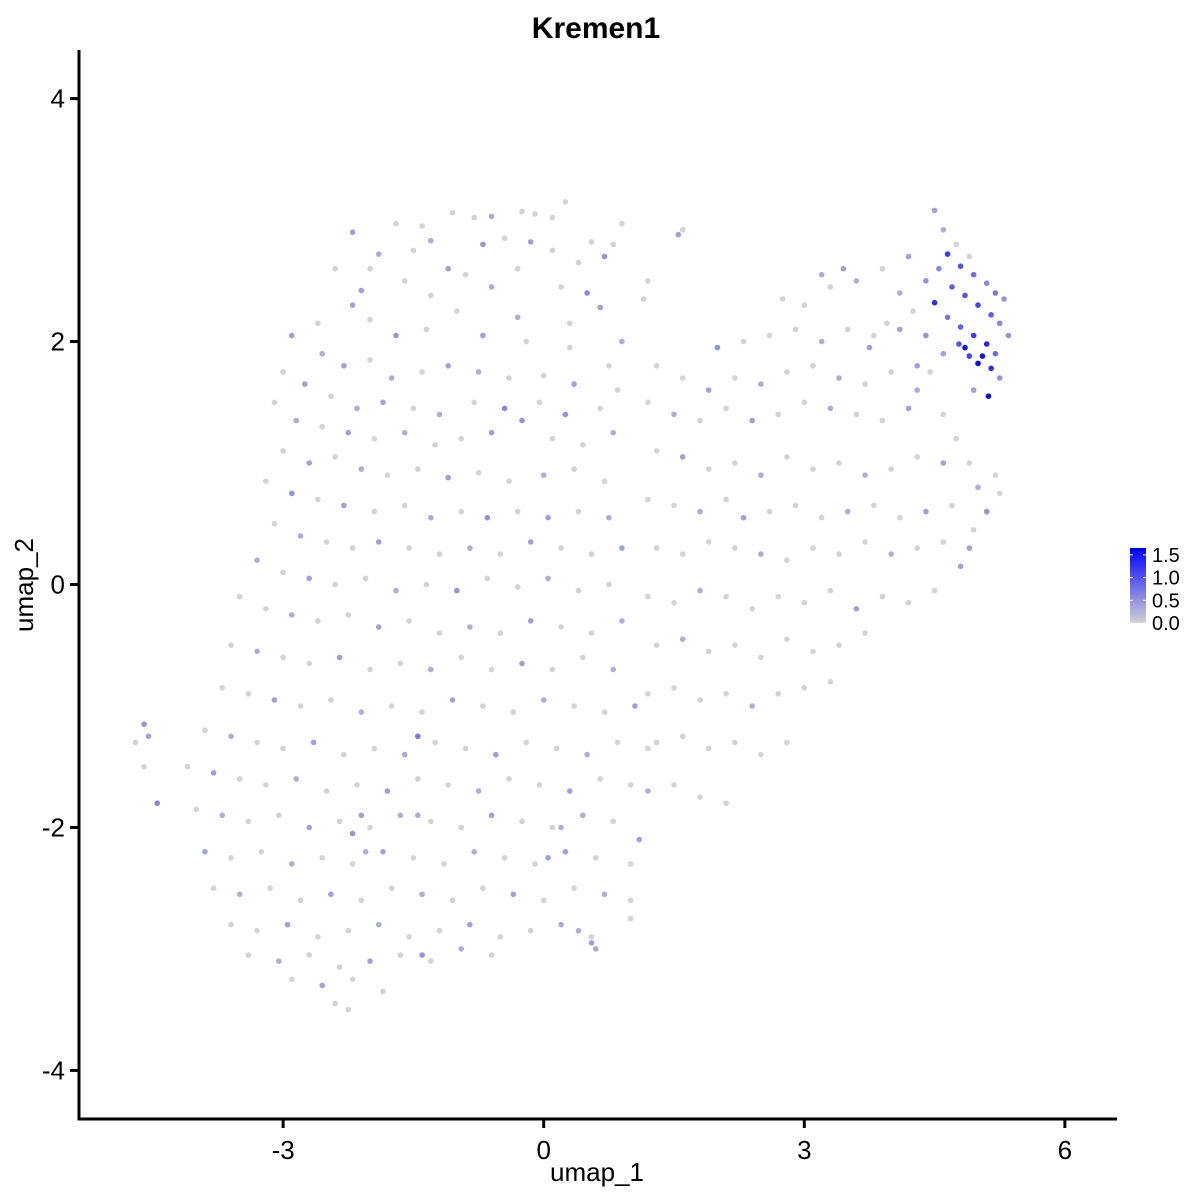  I want to click on x-tick-label: 6, so click(1065, 1150).